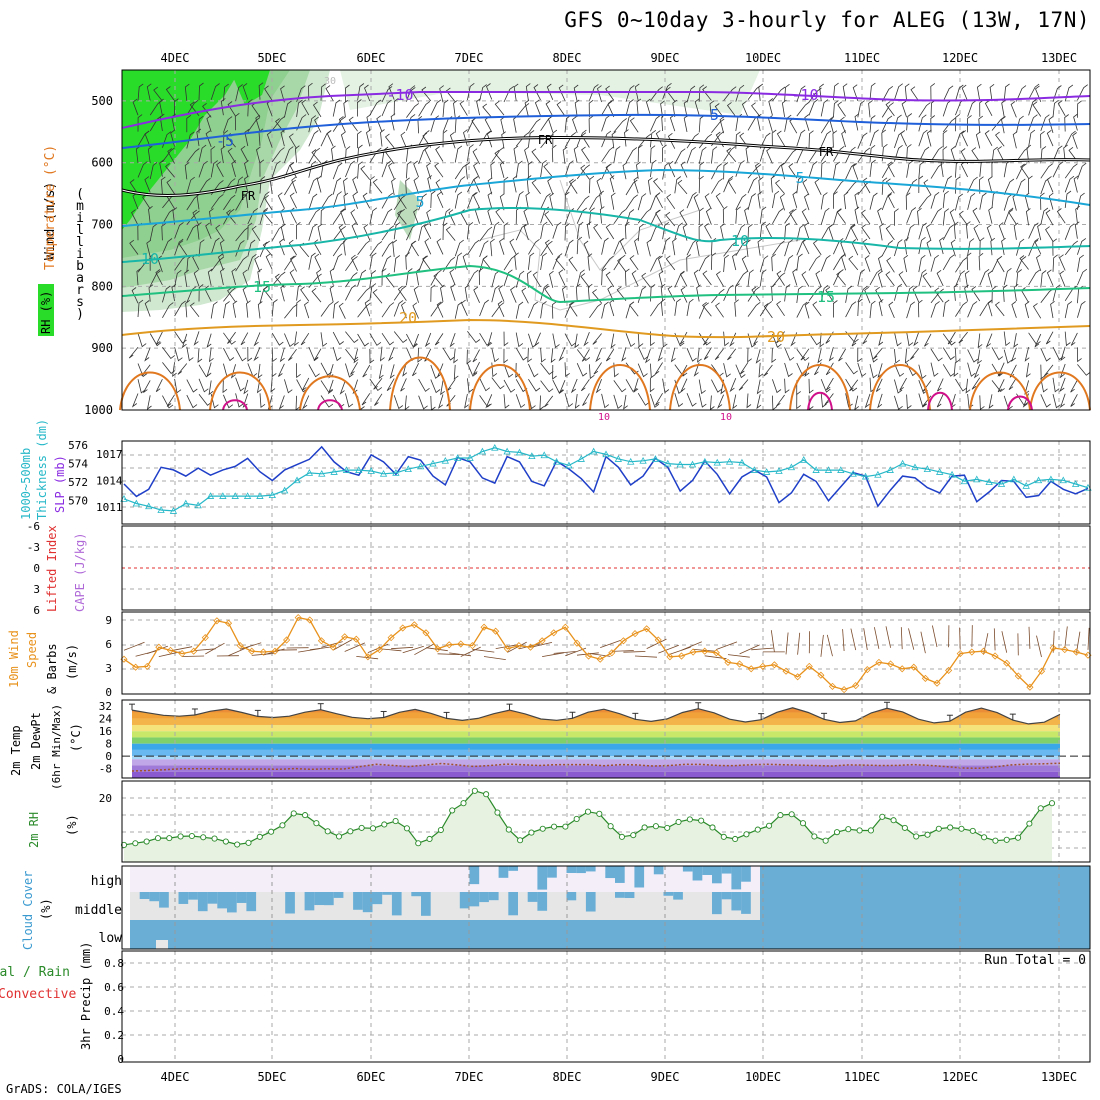 This screenshot has height=1100, width=1100. I want to click on ylabel-cloud-1: Cloud Cover, so click(28, 910).